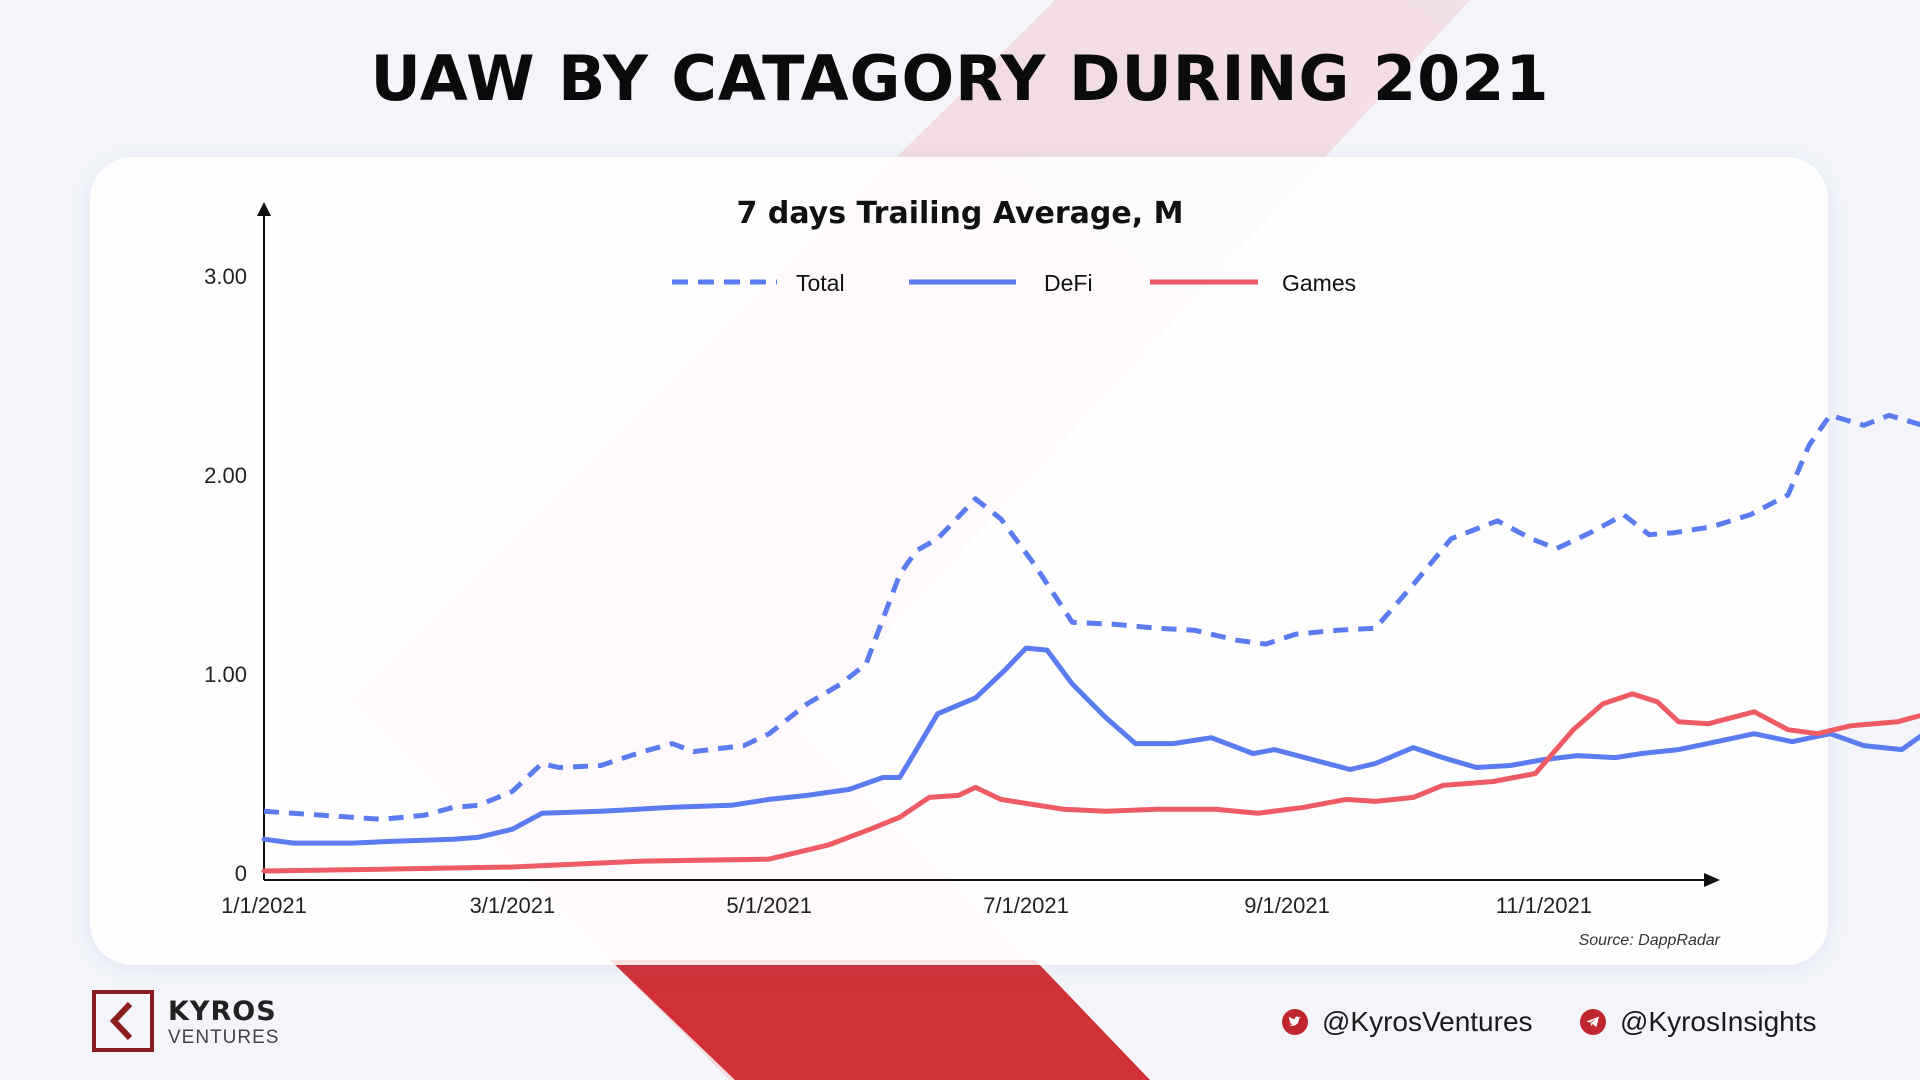  What do you see at coordinates (769, 905) in the screenshot?
I see `x-tick-label: 5/1/2021` at bounding box center [769, 905].